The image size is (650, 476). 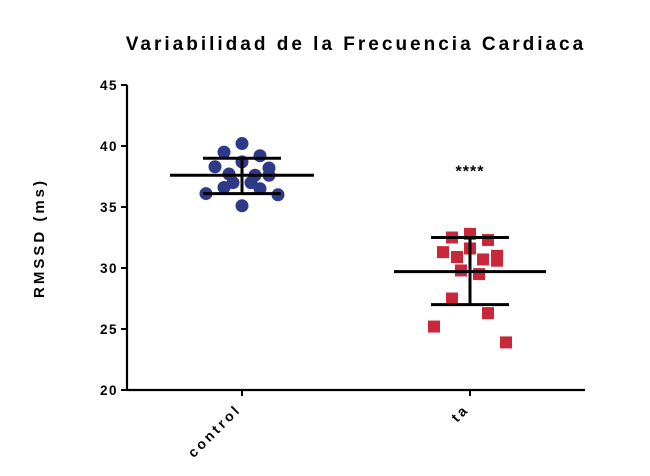 What do you see at coordinates (356, 44) in the screenshot?
I see `chart-title: Variabilidad de la Frecuencia Cardiaca` at bounding box center [356, 44].